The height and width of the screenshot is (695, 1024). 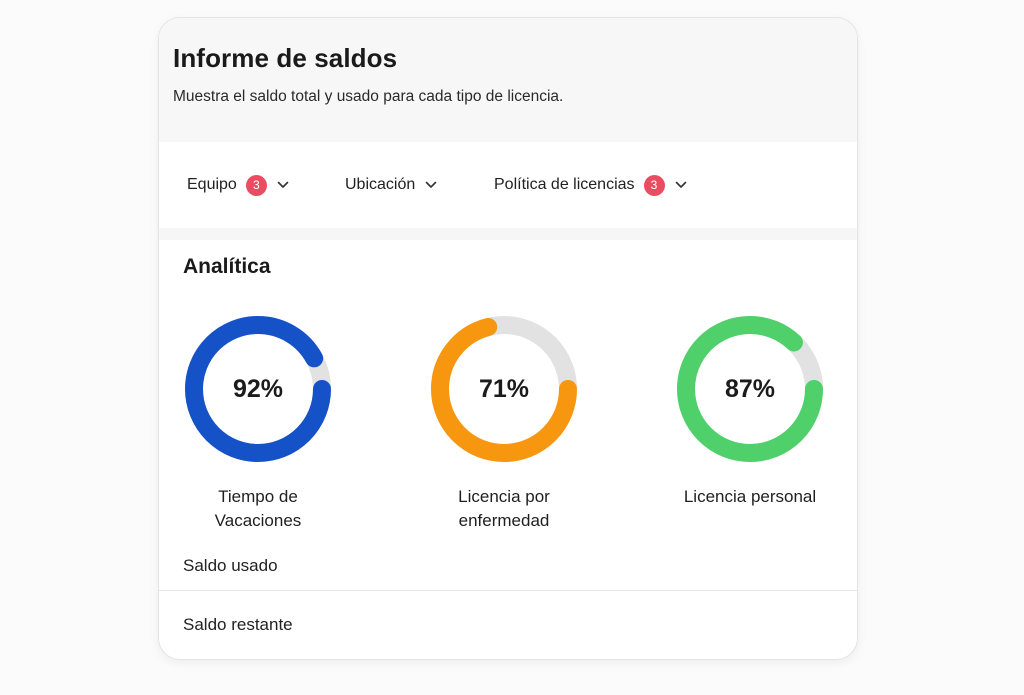 I want to click on donut-vacation-chart, so click(x=258, y=389).